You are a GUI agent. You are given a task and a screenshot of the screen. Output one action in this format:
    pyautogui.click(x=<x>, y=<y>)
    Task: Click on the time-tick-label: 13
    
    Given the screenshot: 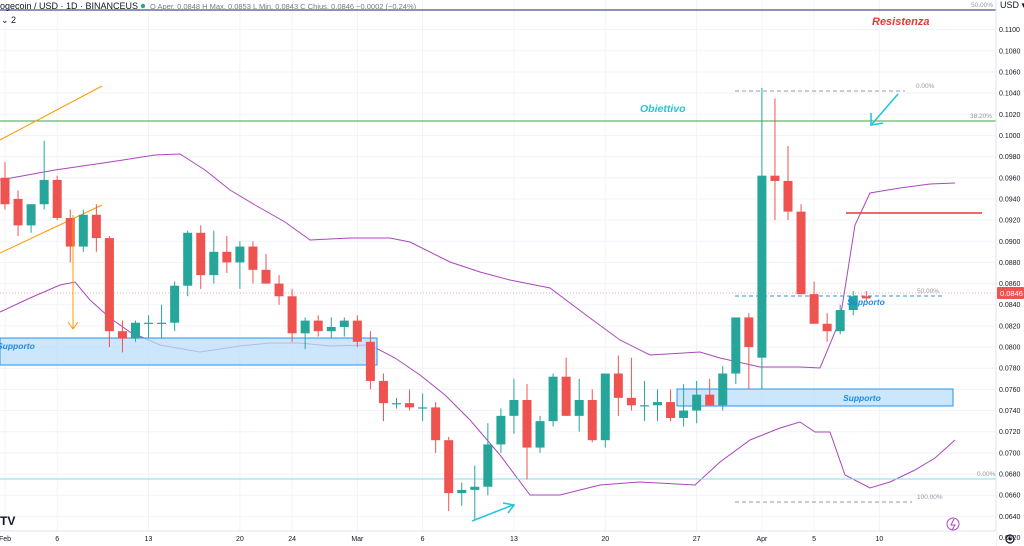 What is the action you would take?
    pyautogui.click(x=514, y=539)
    